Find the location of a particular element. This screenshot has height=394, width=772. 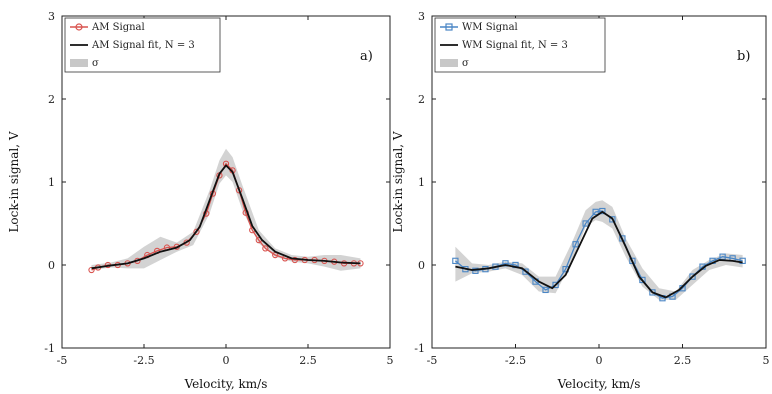

panel-a-y-axis-title: Lock-in signal, V is located at coordinates (14, 181).